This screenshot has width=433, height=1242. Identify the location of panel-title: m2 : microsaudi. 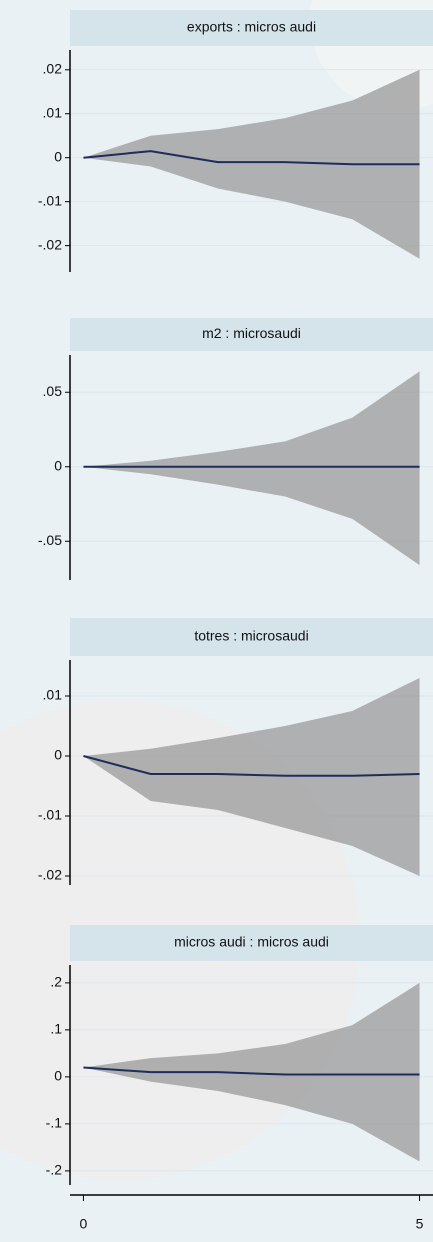
(251, 333).